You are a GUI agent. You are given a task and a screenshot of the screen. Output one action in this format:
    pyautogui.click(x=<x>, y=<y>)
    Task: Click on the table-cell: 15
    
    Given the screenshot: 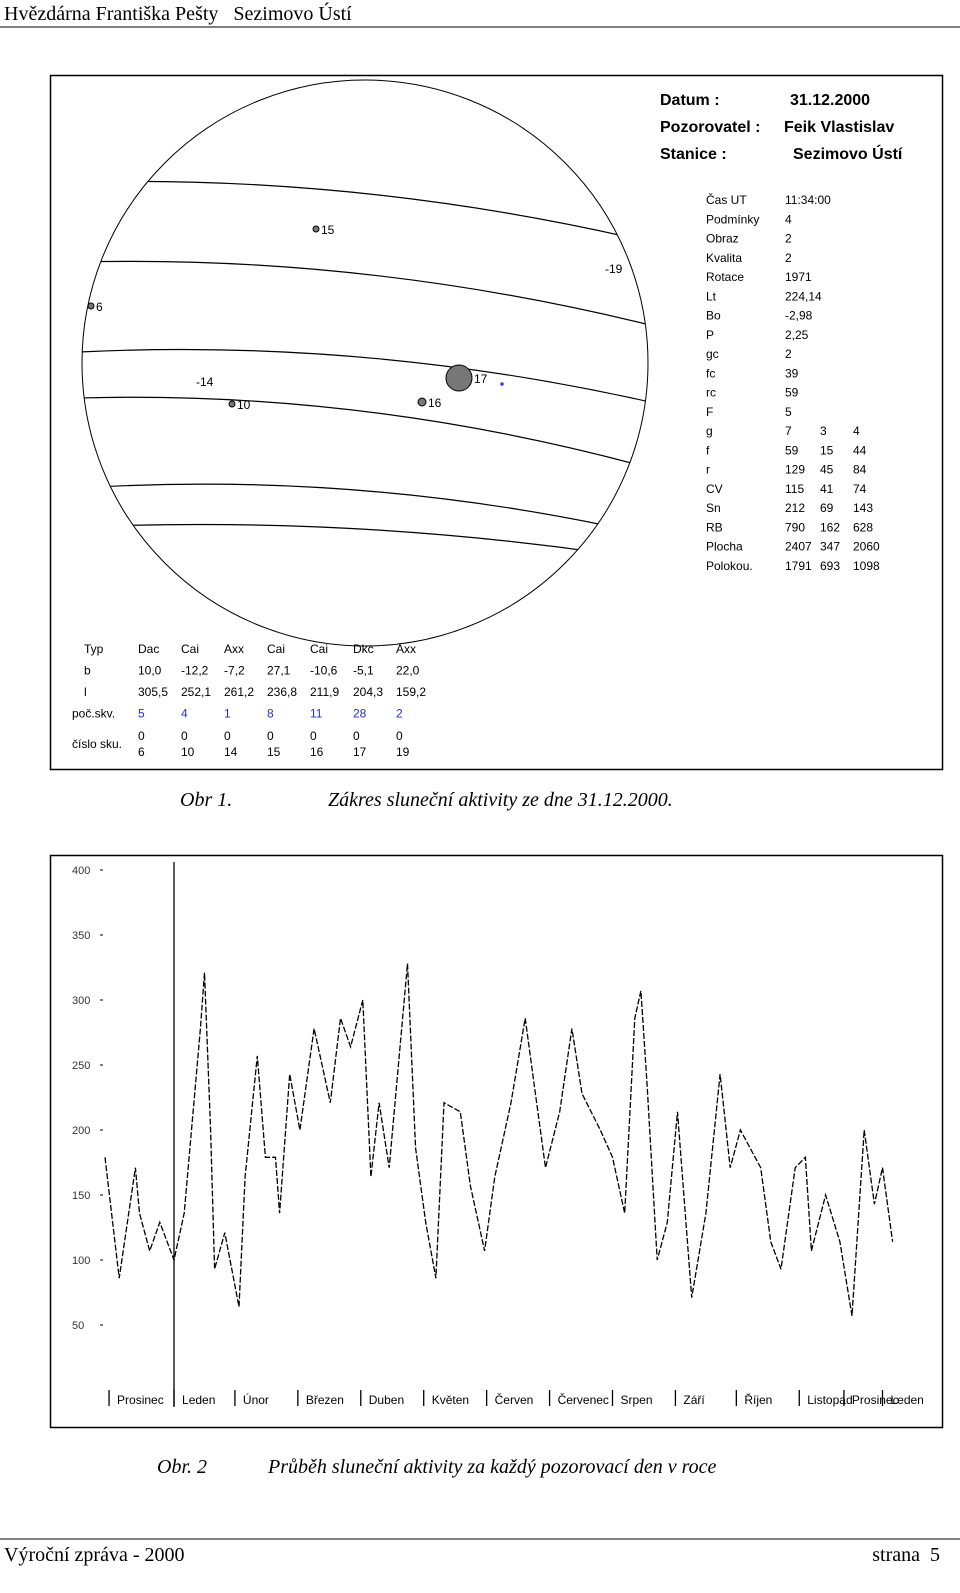 What is the action you would take?
    pyautogui.click(x=274, y=752)
    